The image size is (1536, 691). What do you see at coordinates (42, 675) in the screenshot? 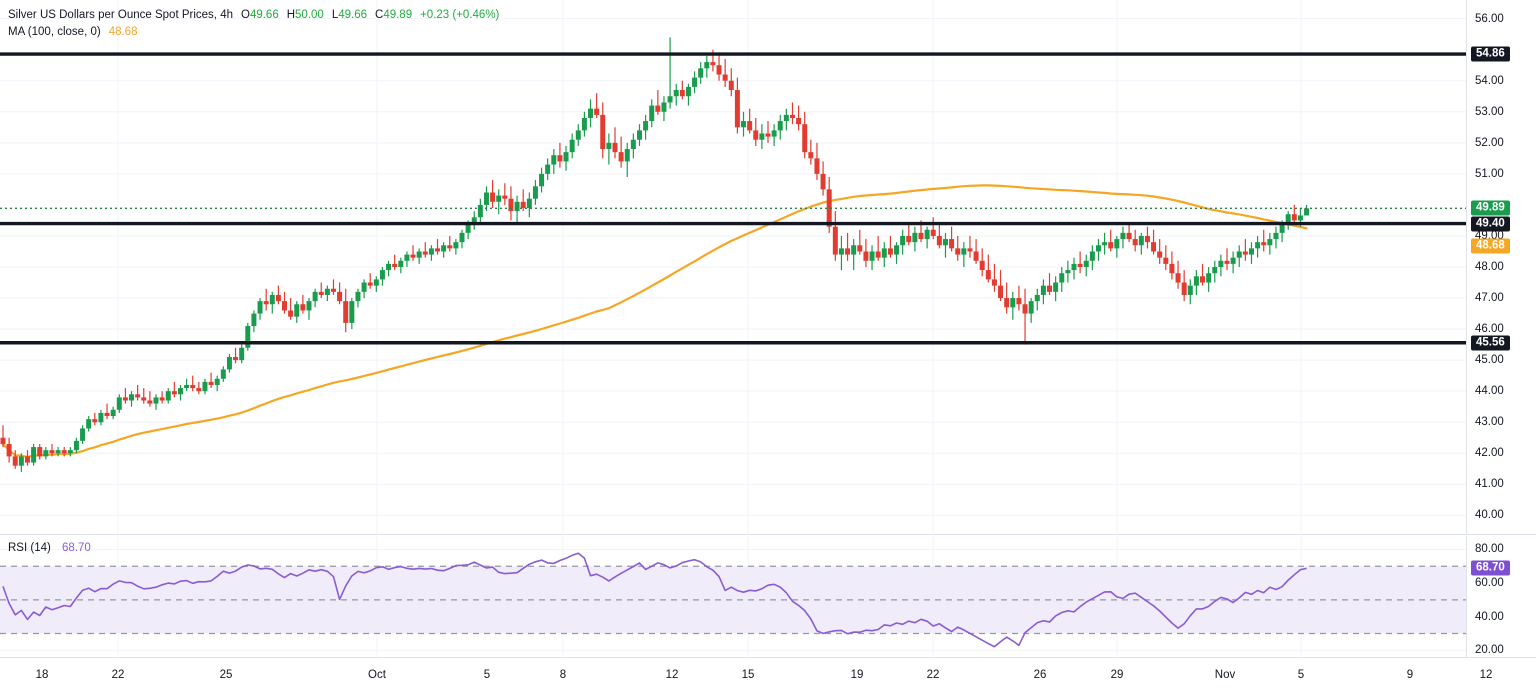
I see `time-label-18: 18` at bounding box center [42, 675].